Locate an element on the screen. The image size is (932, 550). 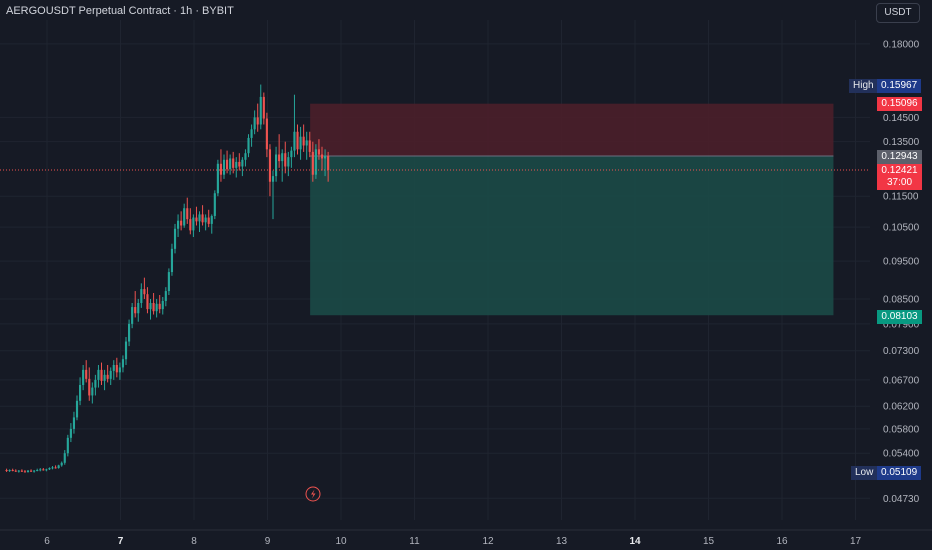
time-axis: 6 7 8 9 10 11 12 13 14 15 16 17 is located at coordinates (466, 538).